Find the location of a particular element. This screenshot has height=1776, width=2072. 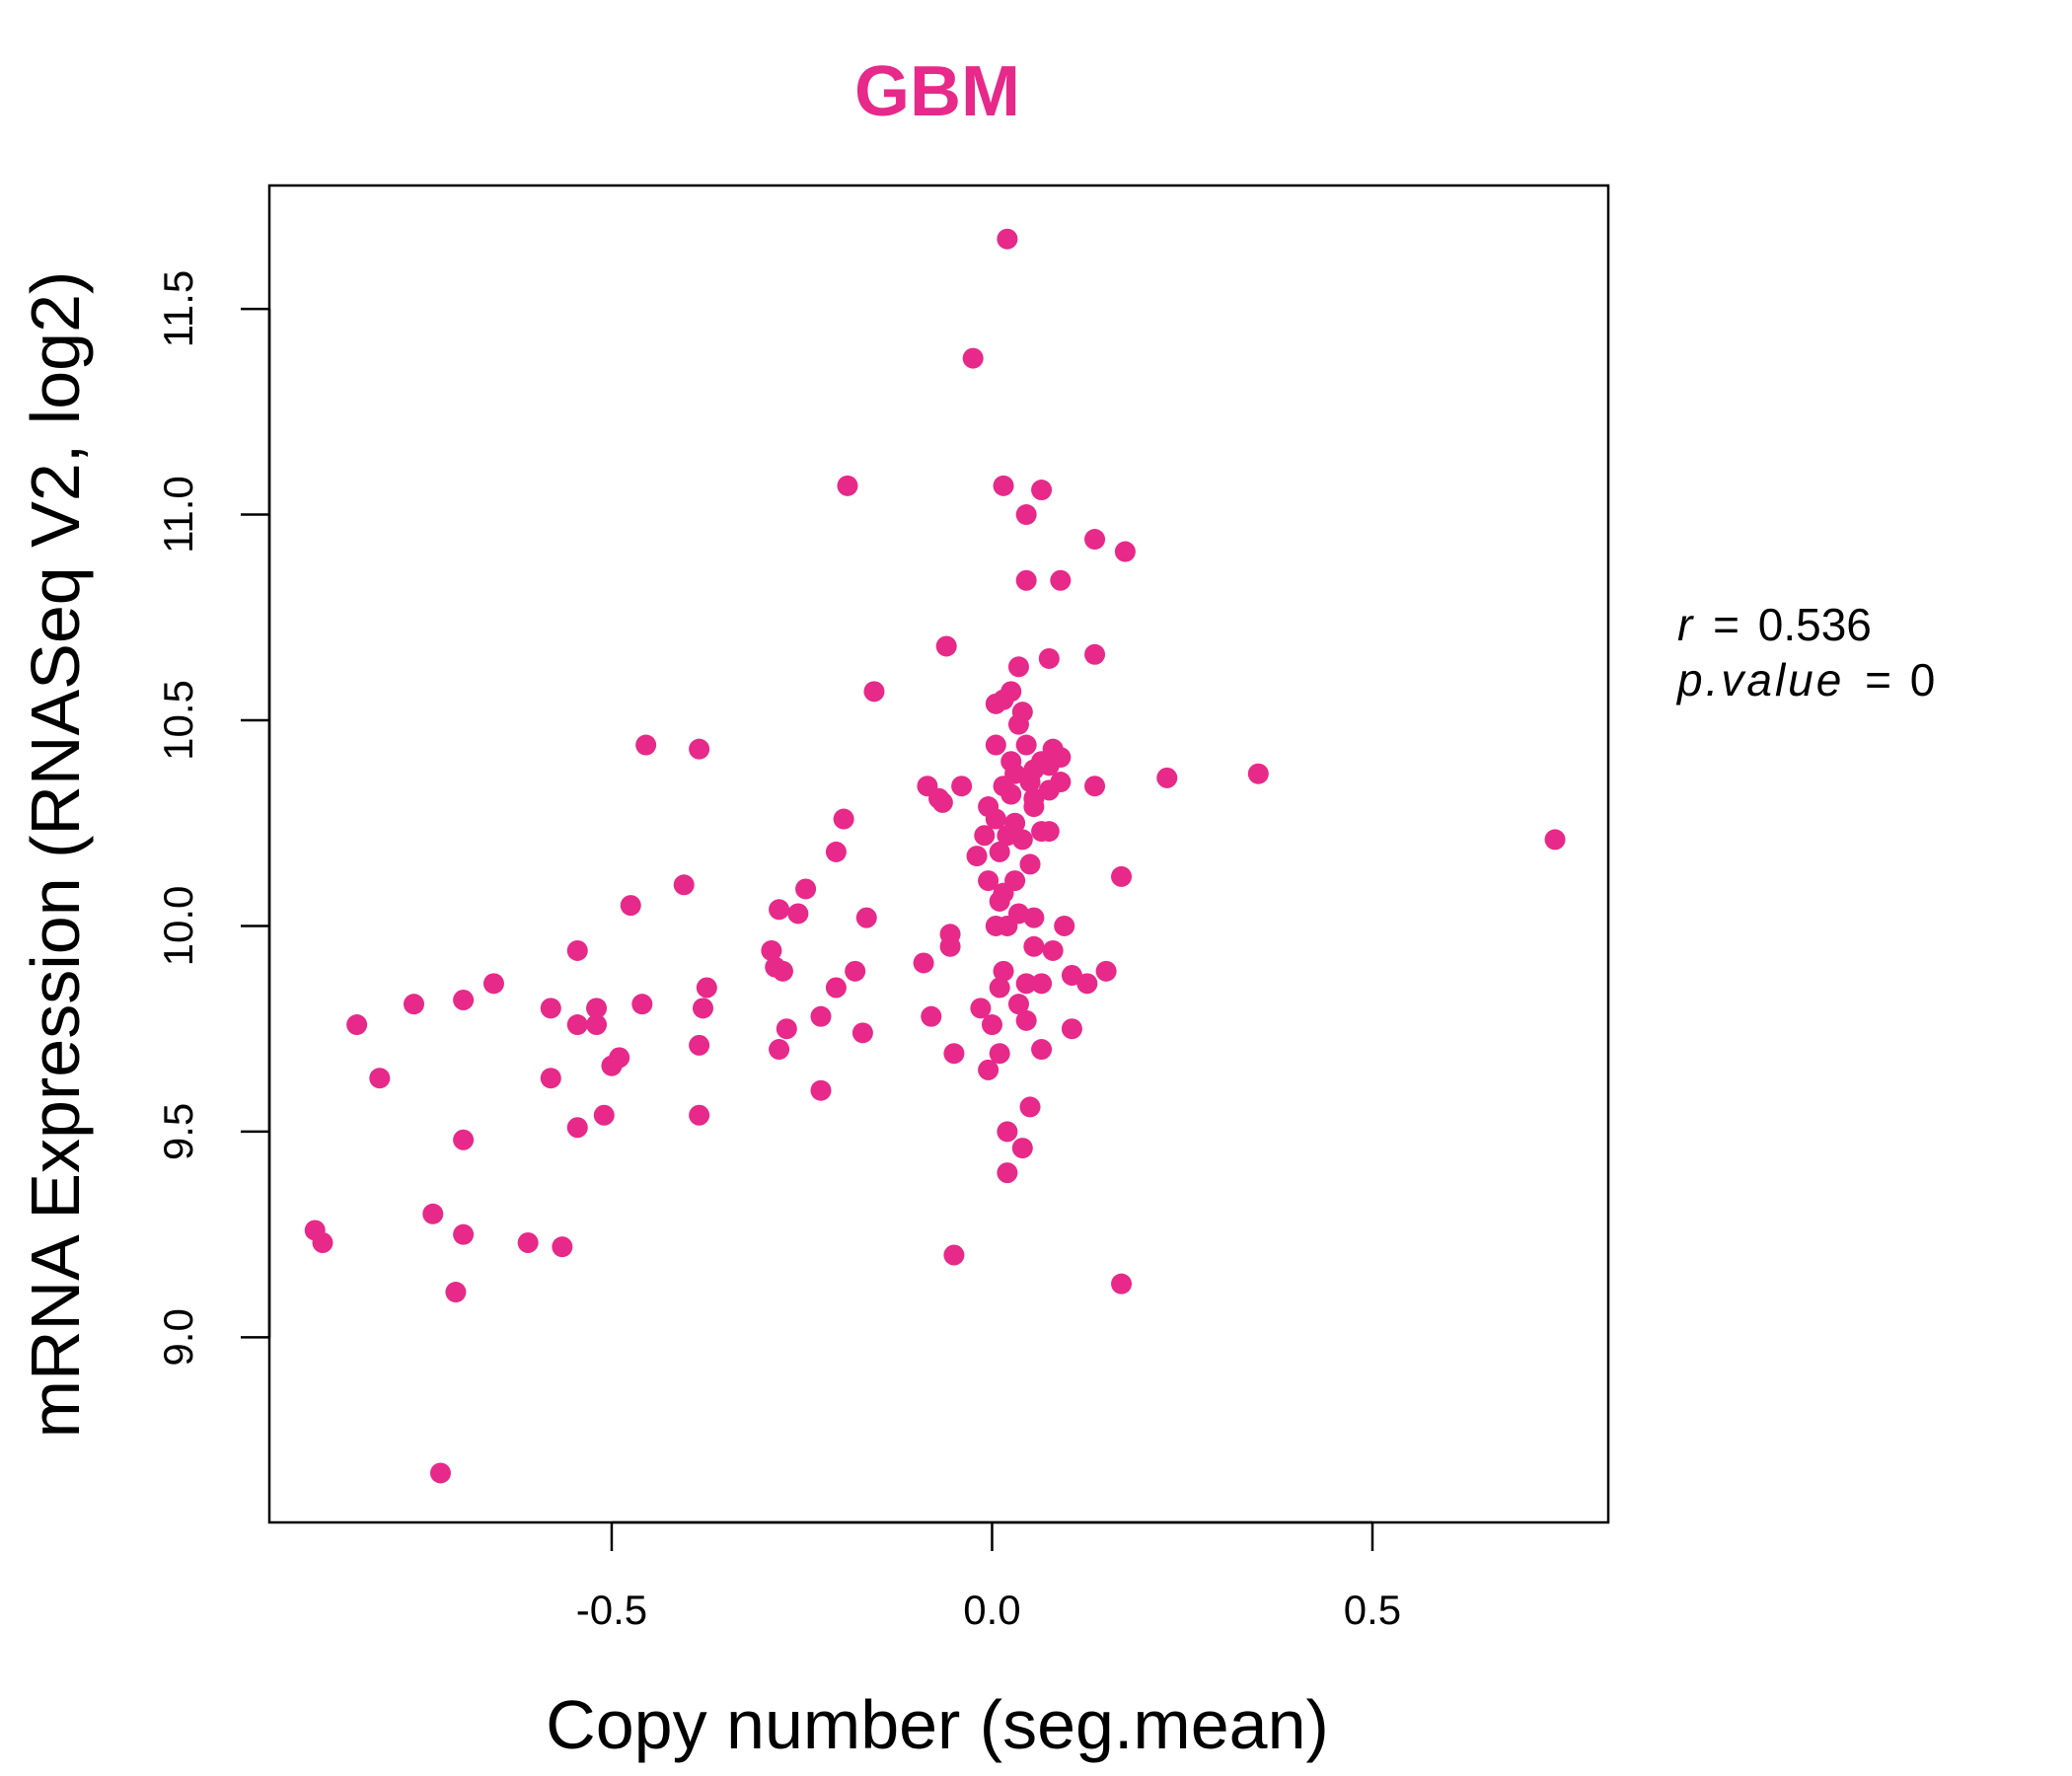

y-axis-label: mRNA Expression (RNASeq V2, log2) is located at coordinates (56, 855).